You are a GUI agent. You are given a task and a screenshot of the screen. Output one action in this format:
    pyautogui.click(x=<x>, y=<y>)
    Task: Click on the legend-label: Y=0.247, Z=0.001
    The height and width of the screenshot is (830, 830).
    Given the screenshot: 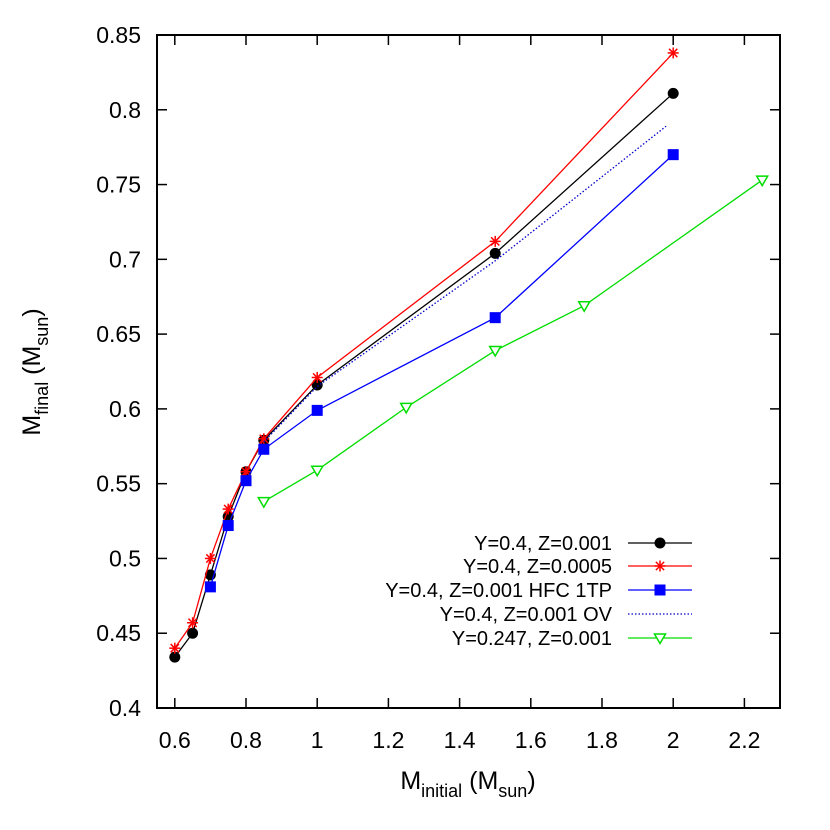 What is the action you would take?
    pyautogui.click(x=532, y=639)
    